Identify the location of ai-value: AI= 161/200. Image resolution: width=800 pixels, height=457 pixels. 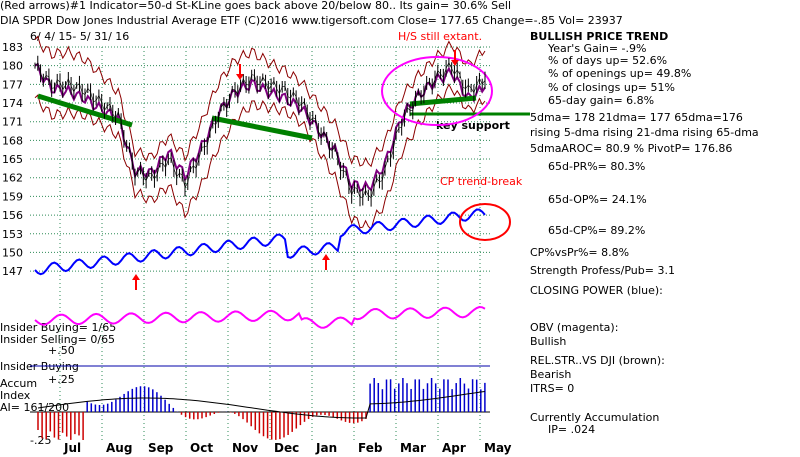
(35, 407).